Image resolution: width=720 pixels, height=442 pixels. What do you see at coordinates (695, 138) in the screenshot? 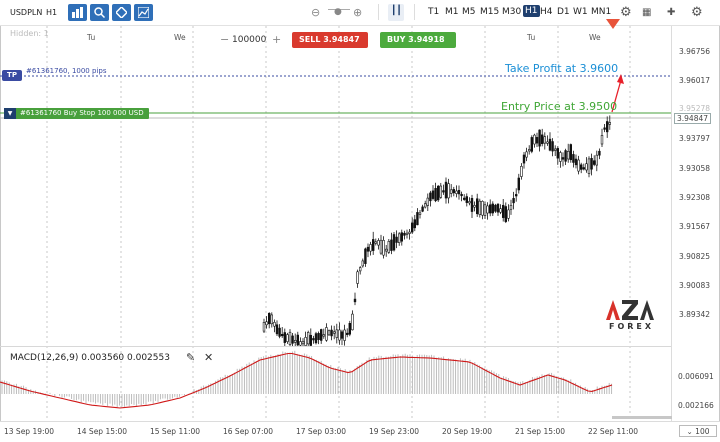
I see `price-label: 3.93797` at bounding box center [695, 138].